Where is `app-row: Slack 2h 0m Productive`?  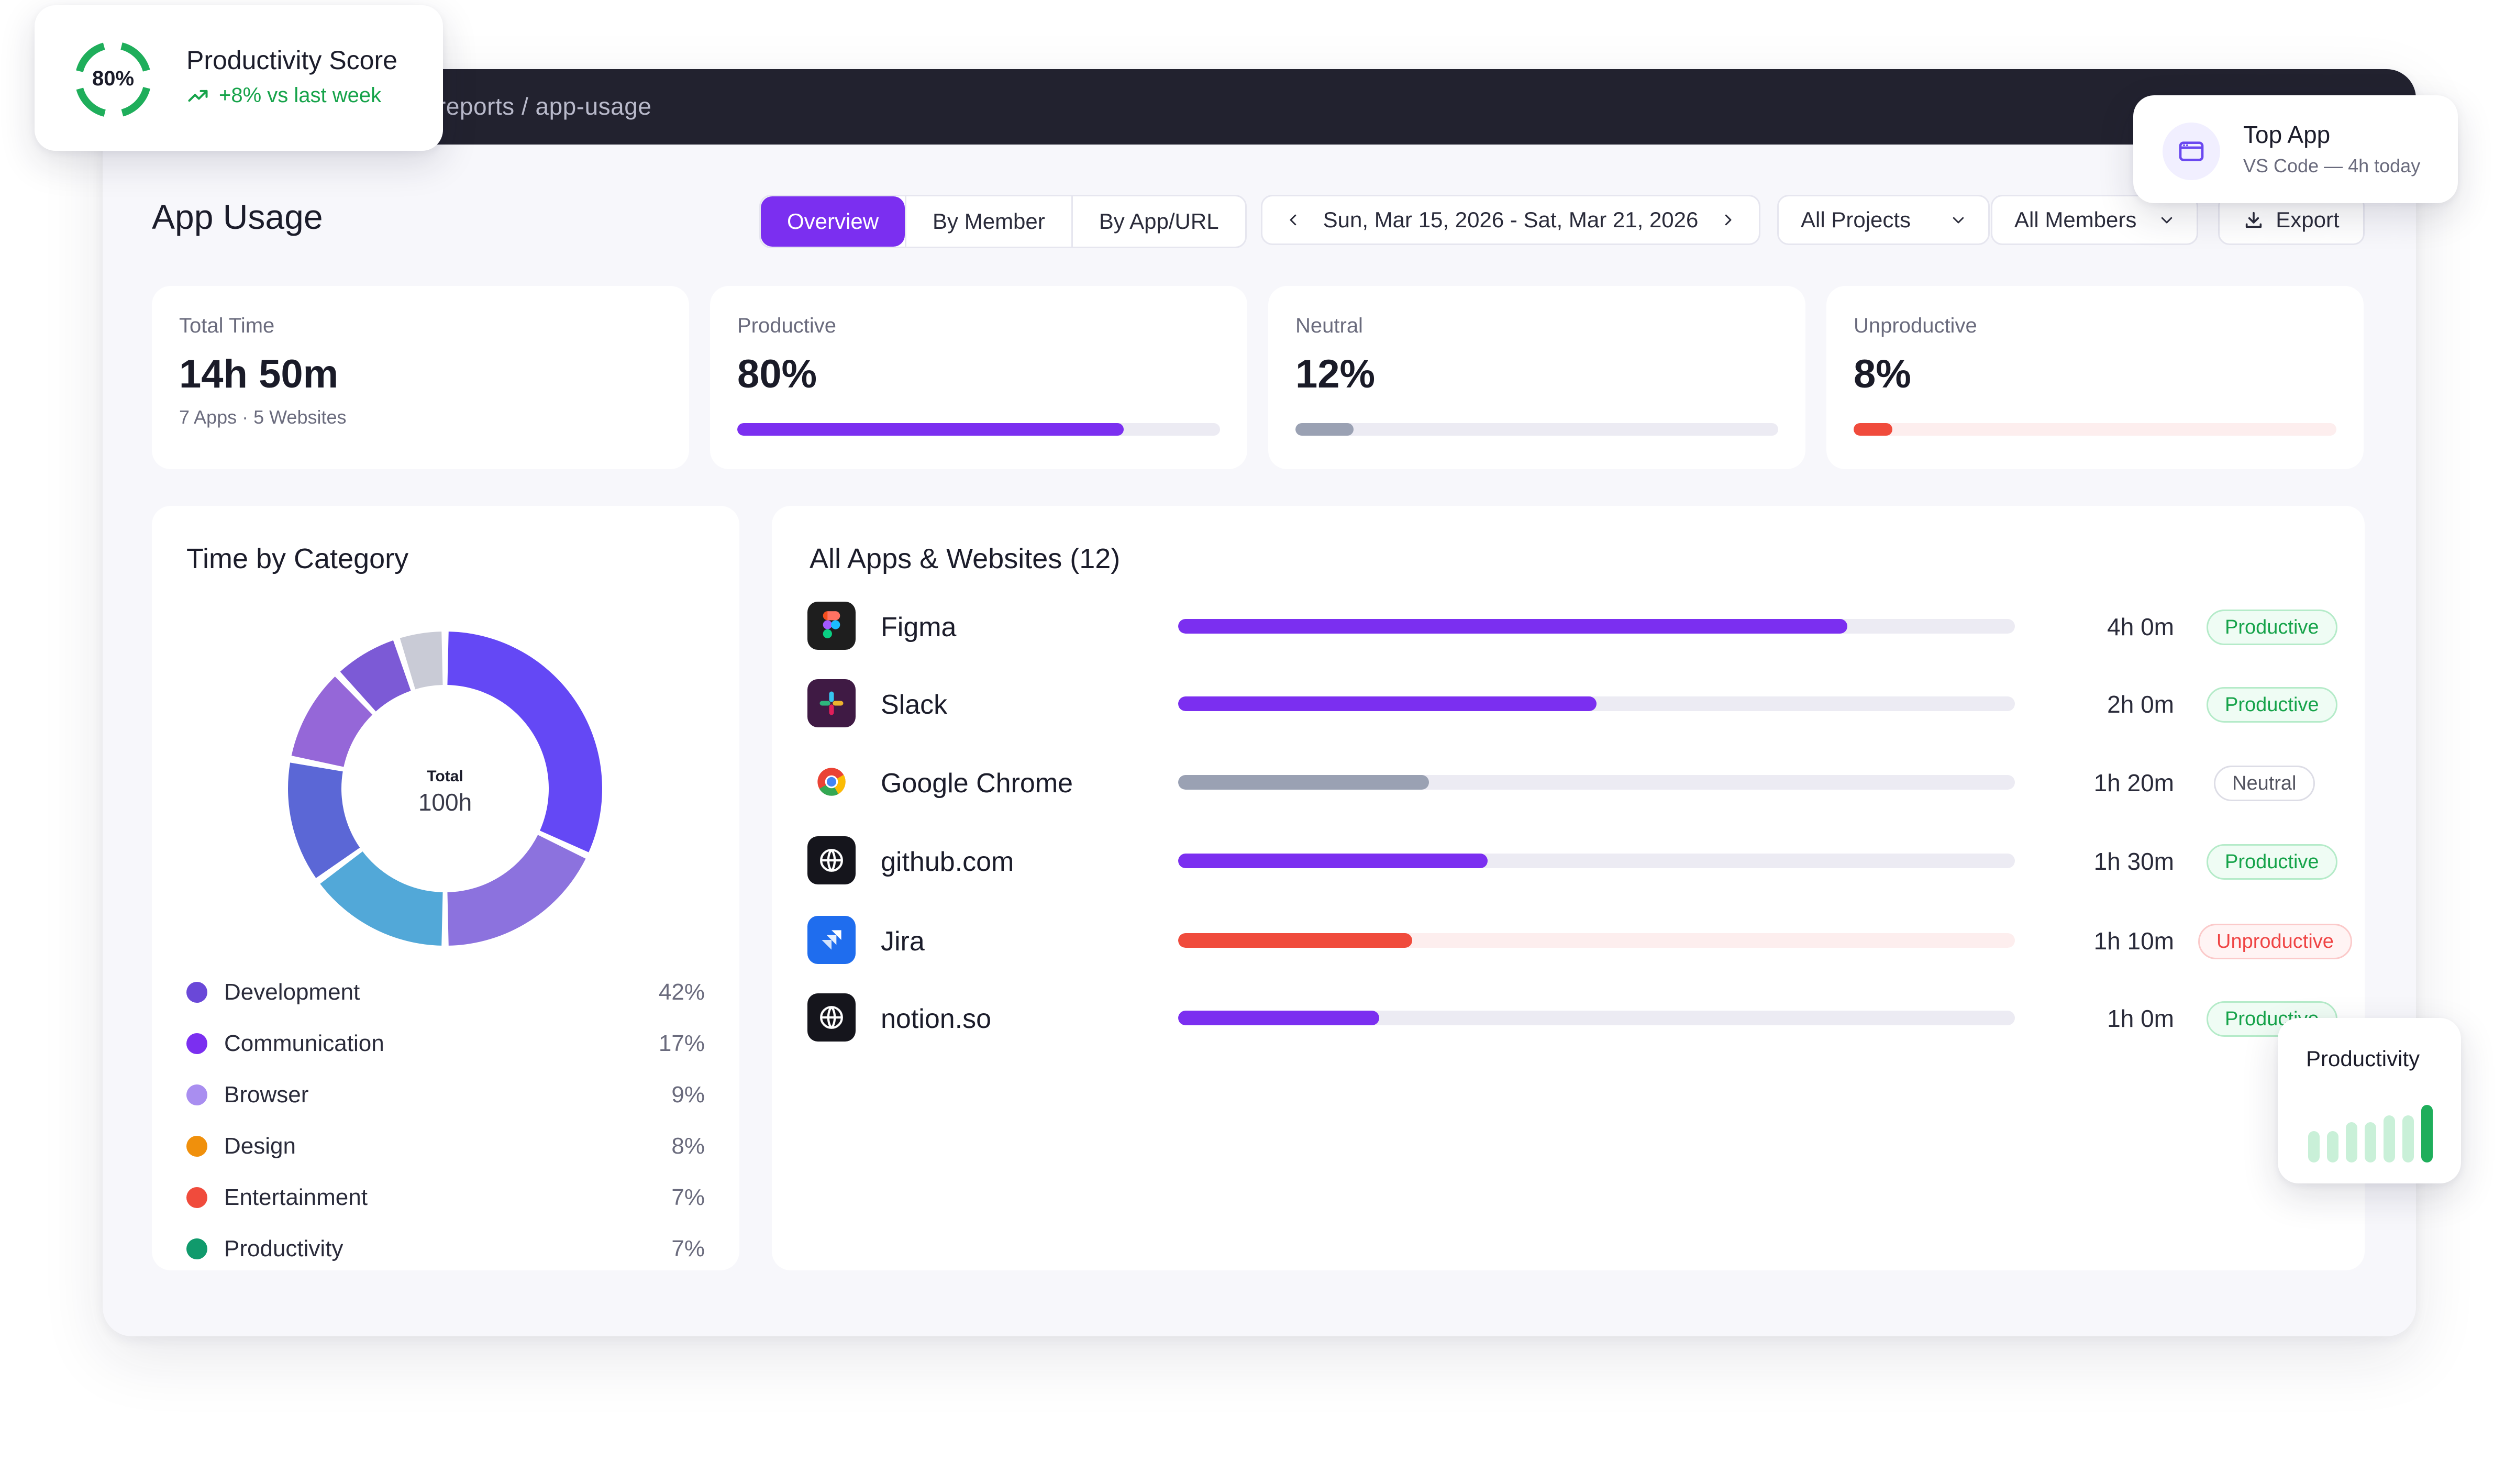 app-row: Slack 2h 0m Productive is located at coordinates (1582, 703).